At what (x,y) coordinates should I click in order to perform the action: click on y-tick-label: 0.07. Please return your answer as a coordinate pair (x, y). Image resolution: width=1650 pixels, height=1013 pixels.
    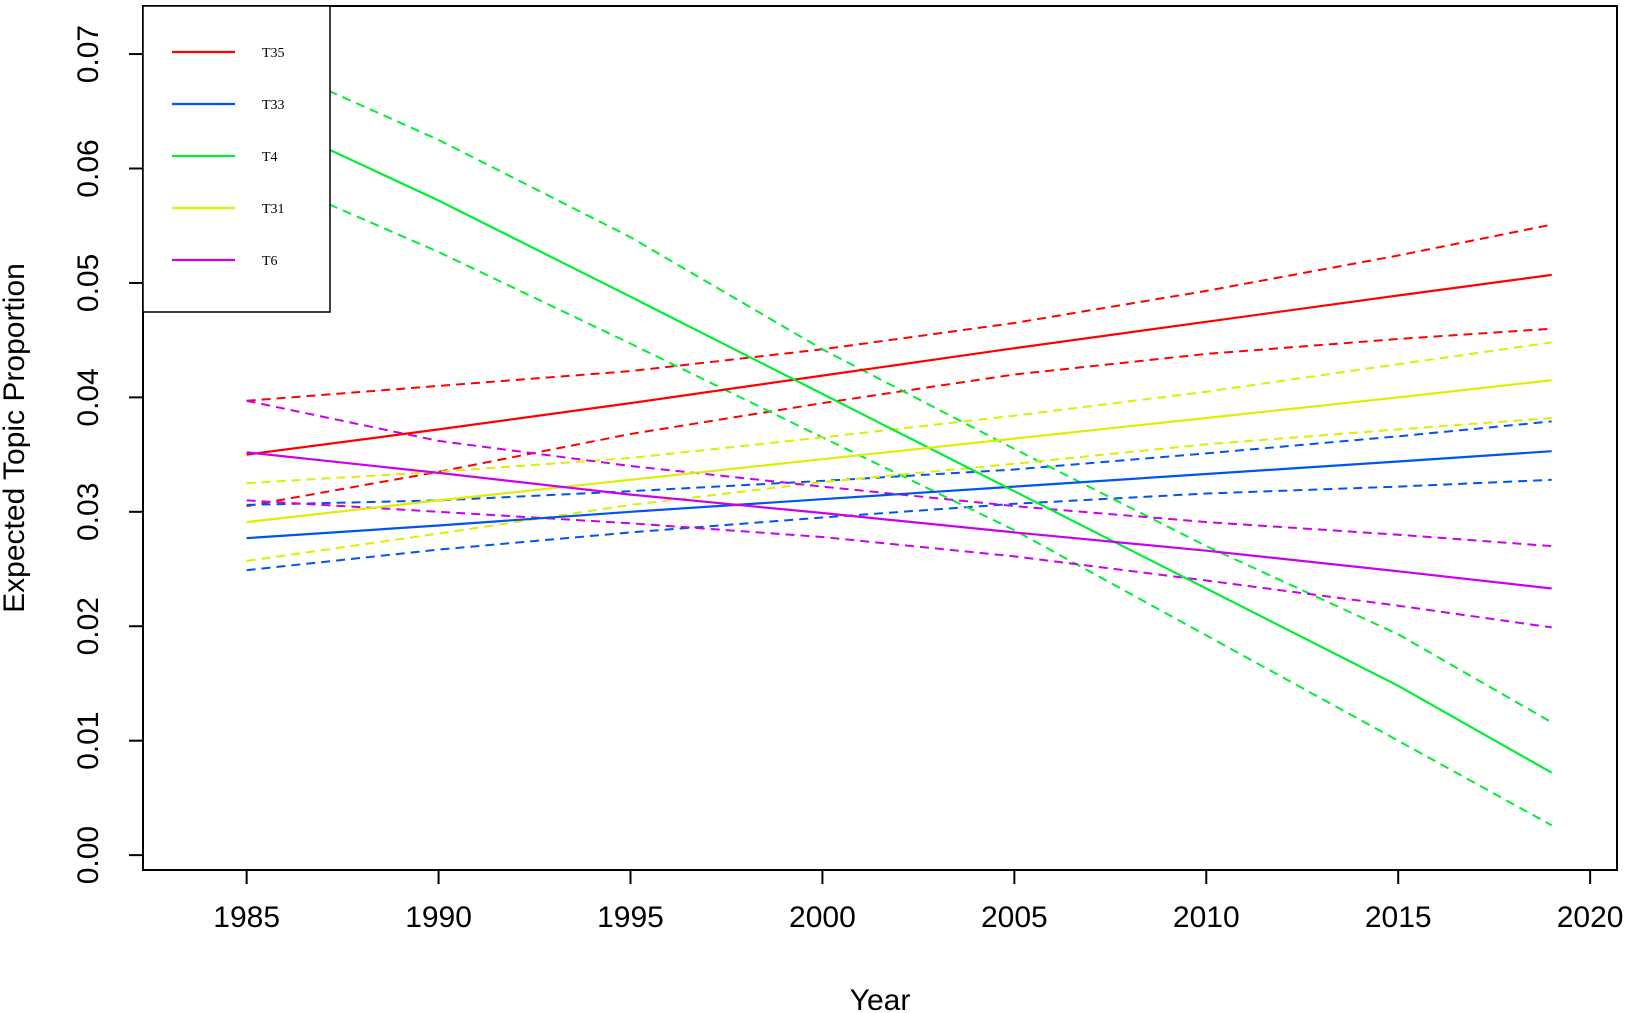
    Looking at the image, I should click on (88, 54).